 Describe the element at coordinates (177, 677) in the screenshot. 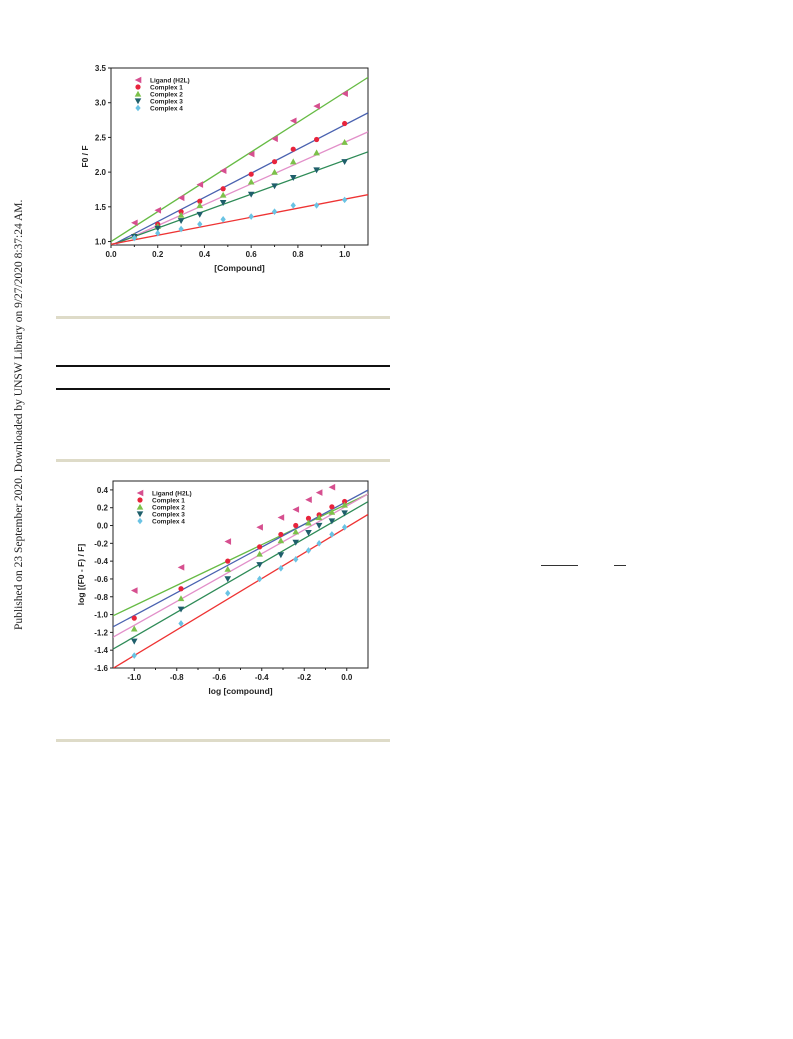

I see `x-tick-label: -0.8` at that location.